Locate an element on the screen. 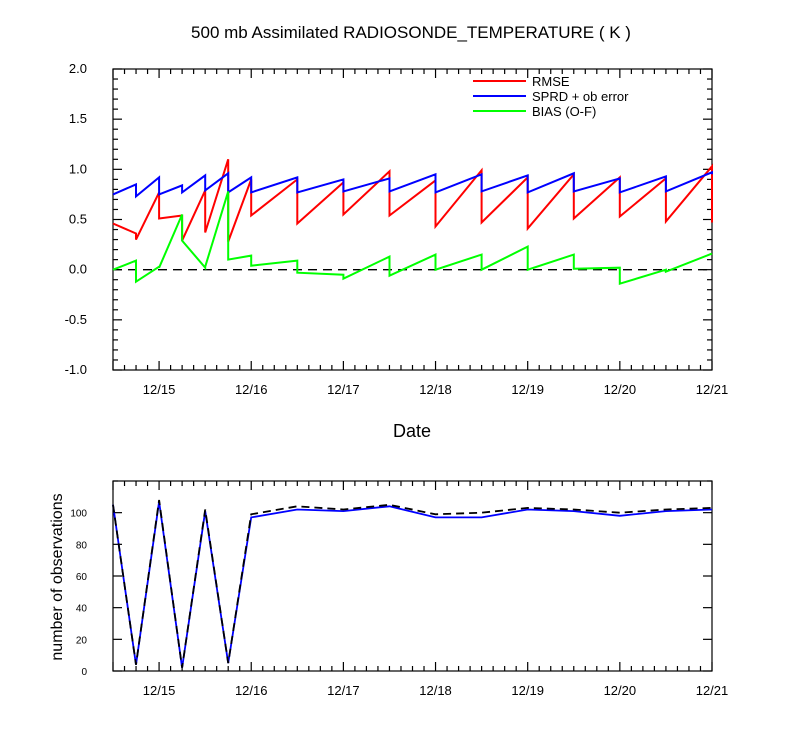 The width and height of the screenshot is (800, 750). y-tick-label: 0.0 is located at coordinates (78, 269).